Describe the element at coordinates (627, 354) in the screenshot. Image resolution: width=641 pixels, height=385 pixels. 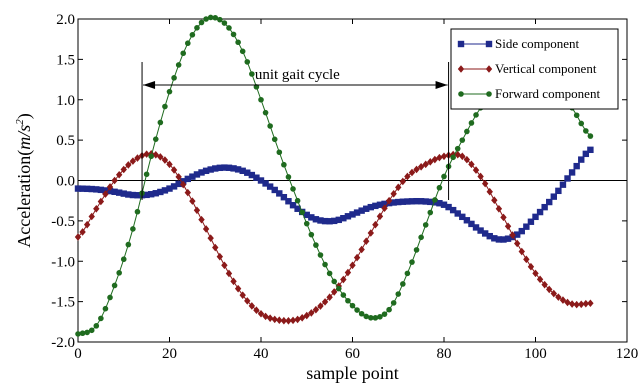
I see `x-tick-label: 120` at that location.